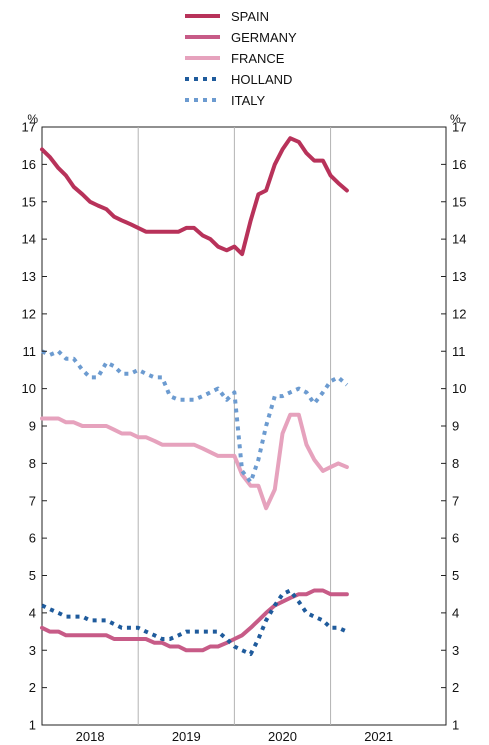 This screenshot has height=745, width=489. Describe the element at coordinates (455, 119) in the screenshot. I see `y-unit-right: %` at that location.